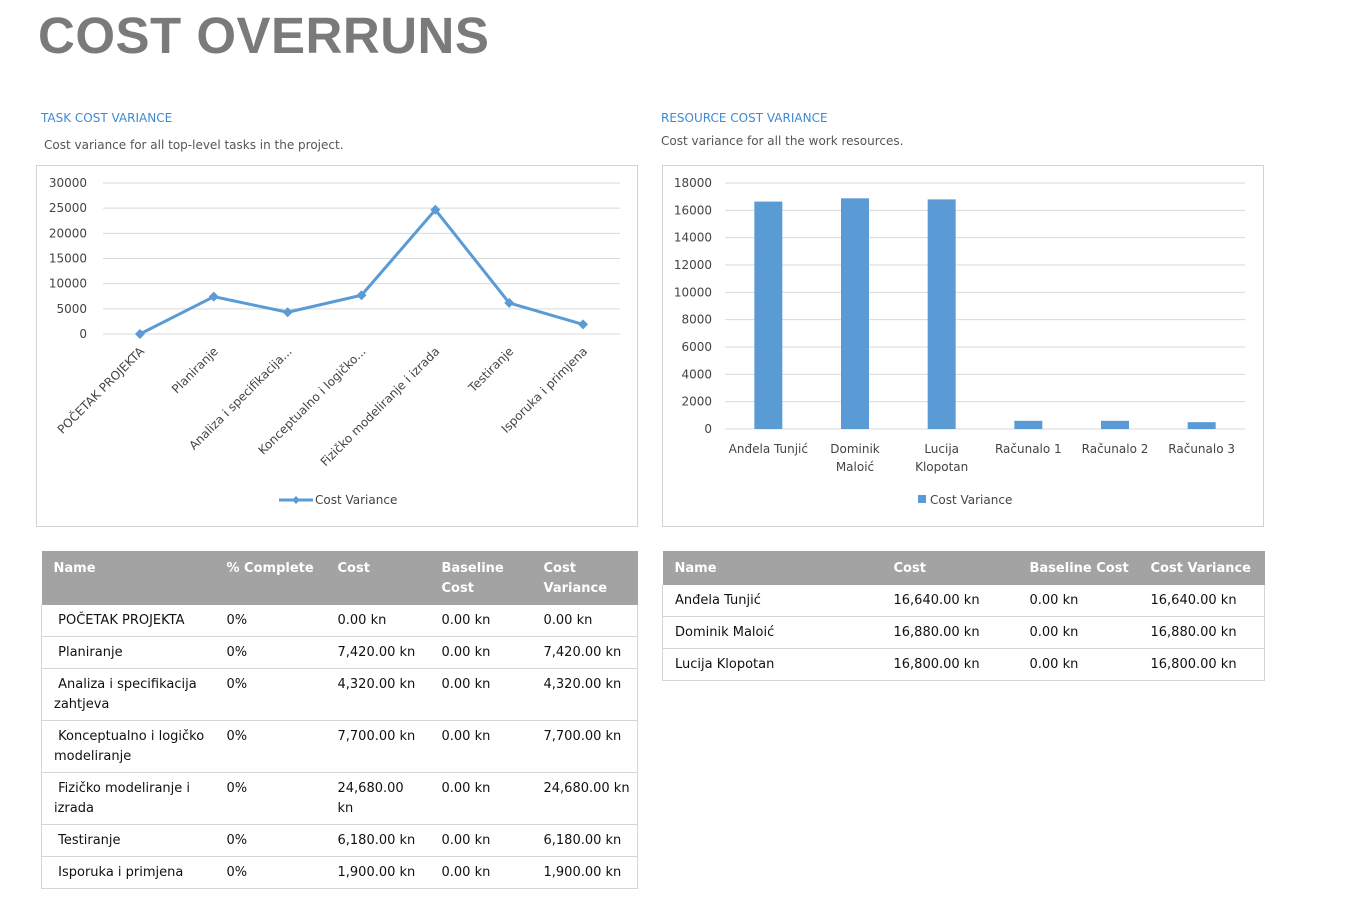 The height and width of the screenshot is (908, 1362). Describe the element at coordinates (68, 233) in the screenshot. I see `y-tick-label: 20000` at that location.